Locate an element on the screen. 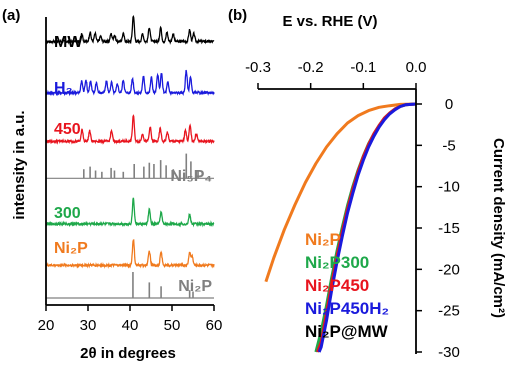  y-tick-label: -25 is located at coordinates (449, 311).